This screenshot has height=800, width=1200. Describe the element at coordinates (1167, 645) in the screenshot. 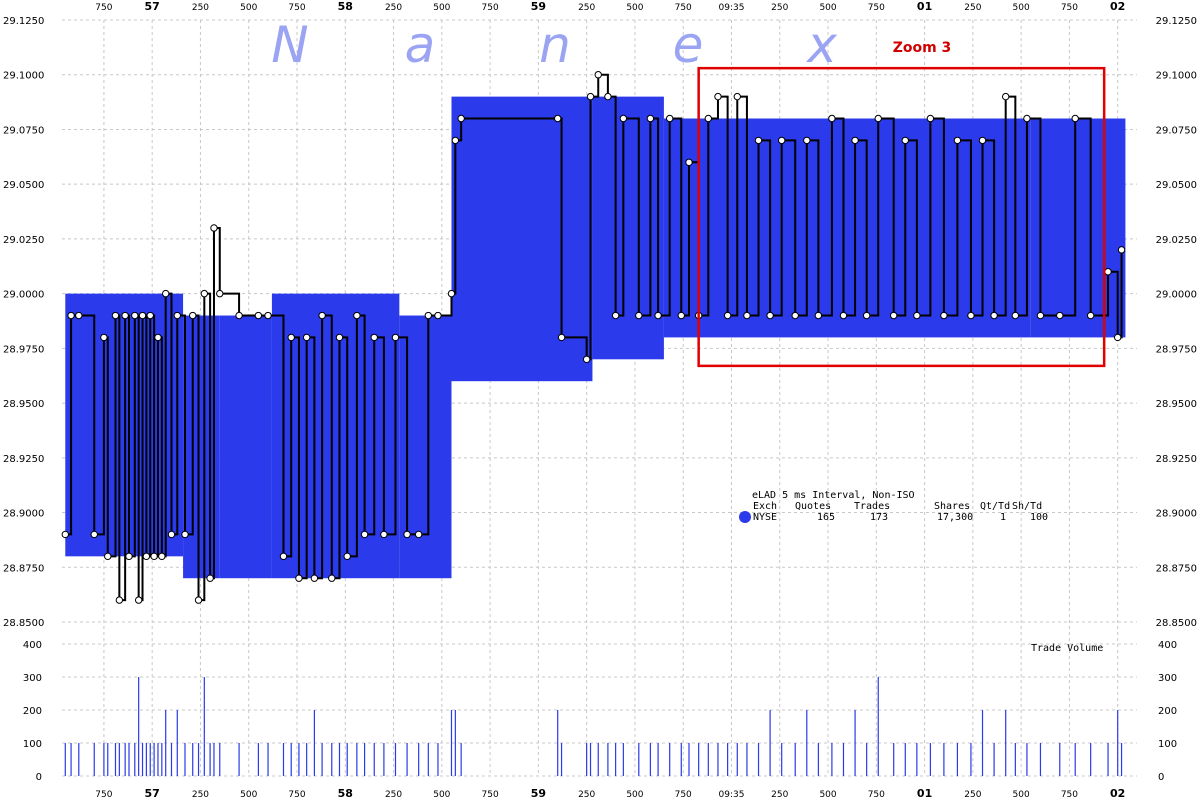

I see `volume-axis-label-right: 400` at that location.